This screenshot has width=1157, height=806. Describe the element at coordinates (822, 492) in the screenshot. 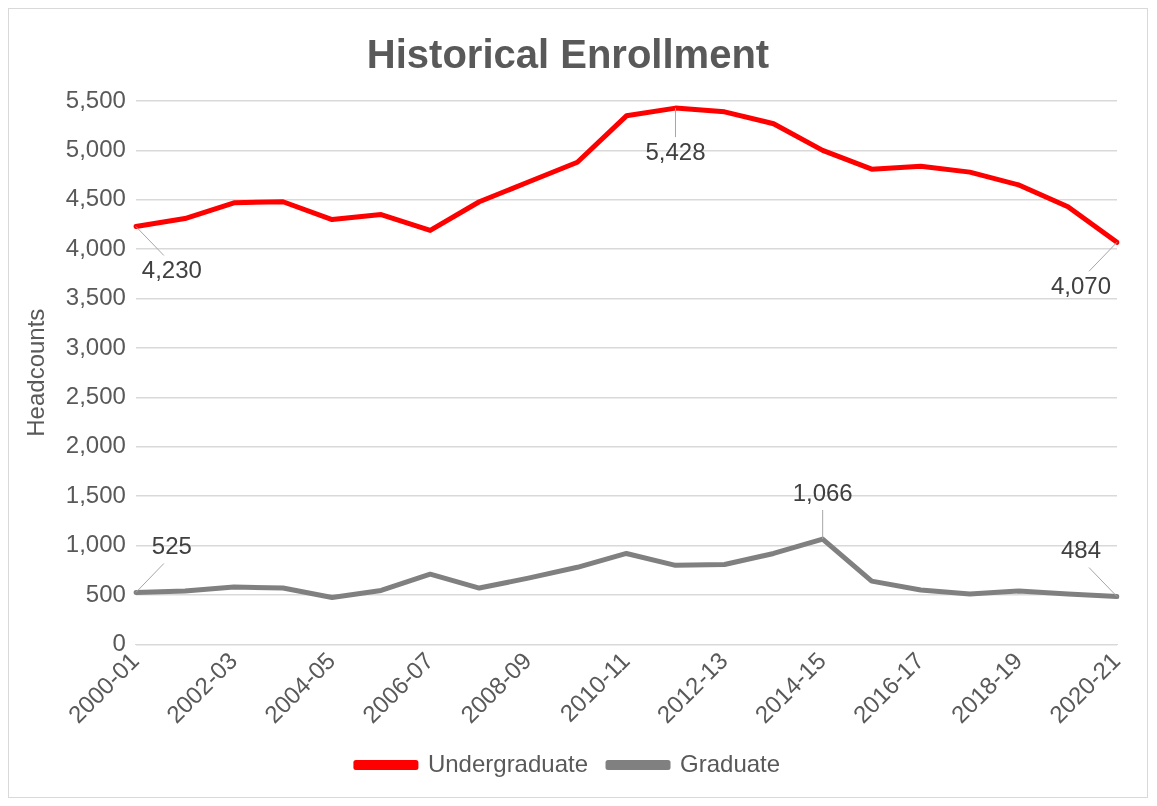

I see `data-label: 1,066` at that location.